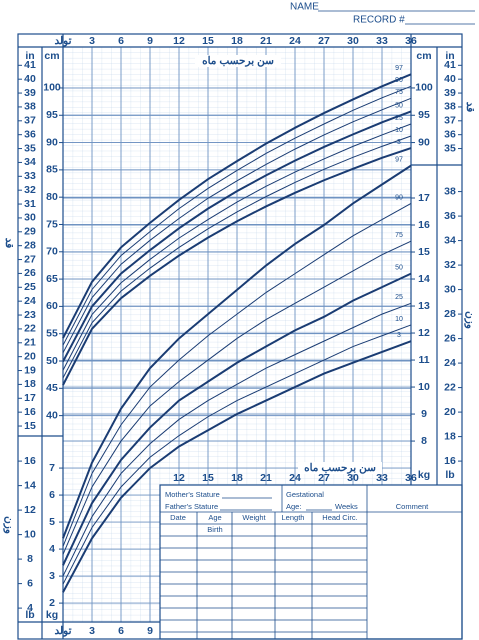 This screenshot has width=479, height=640. What do you see at coordinates (237, 41) in the screenshot?
I see `x-tick-label: 18` at bounding box center [237, 41].